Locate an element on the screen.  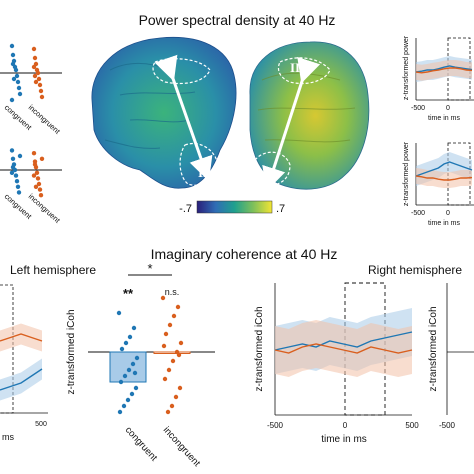
icoh-left-partial-panel: 500 ms is located at coordinates (24, 363).